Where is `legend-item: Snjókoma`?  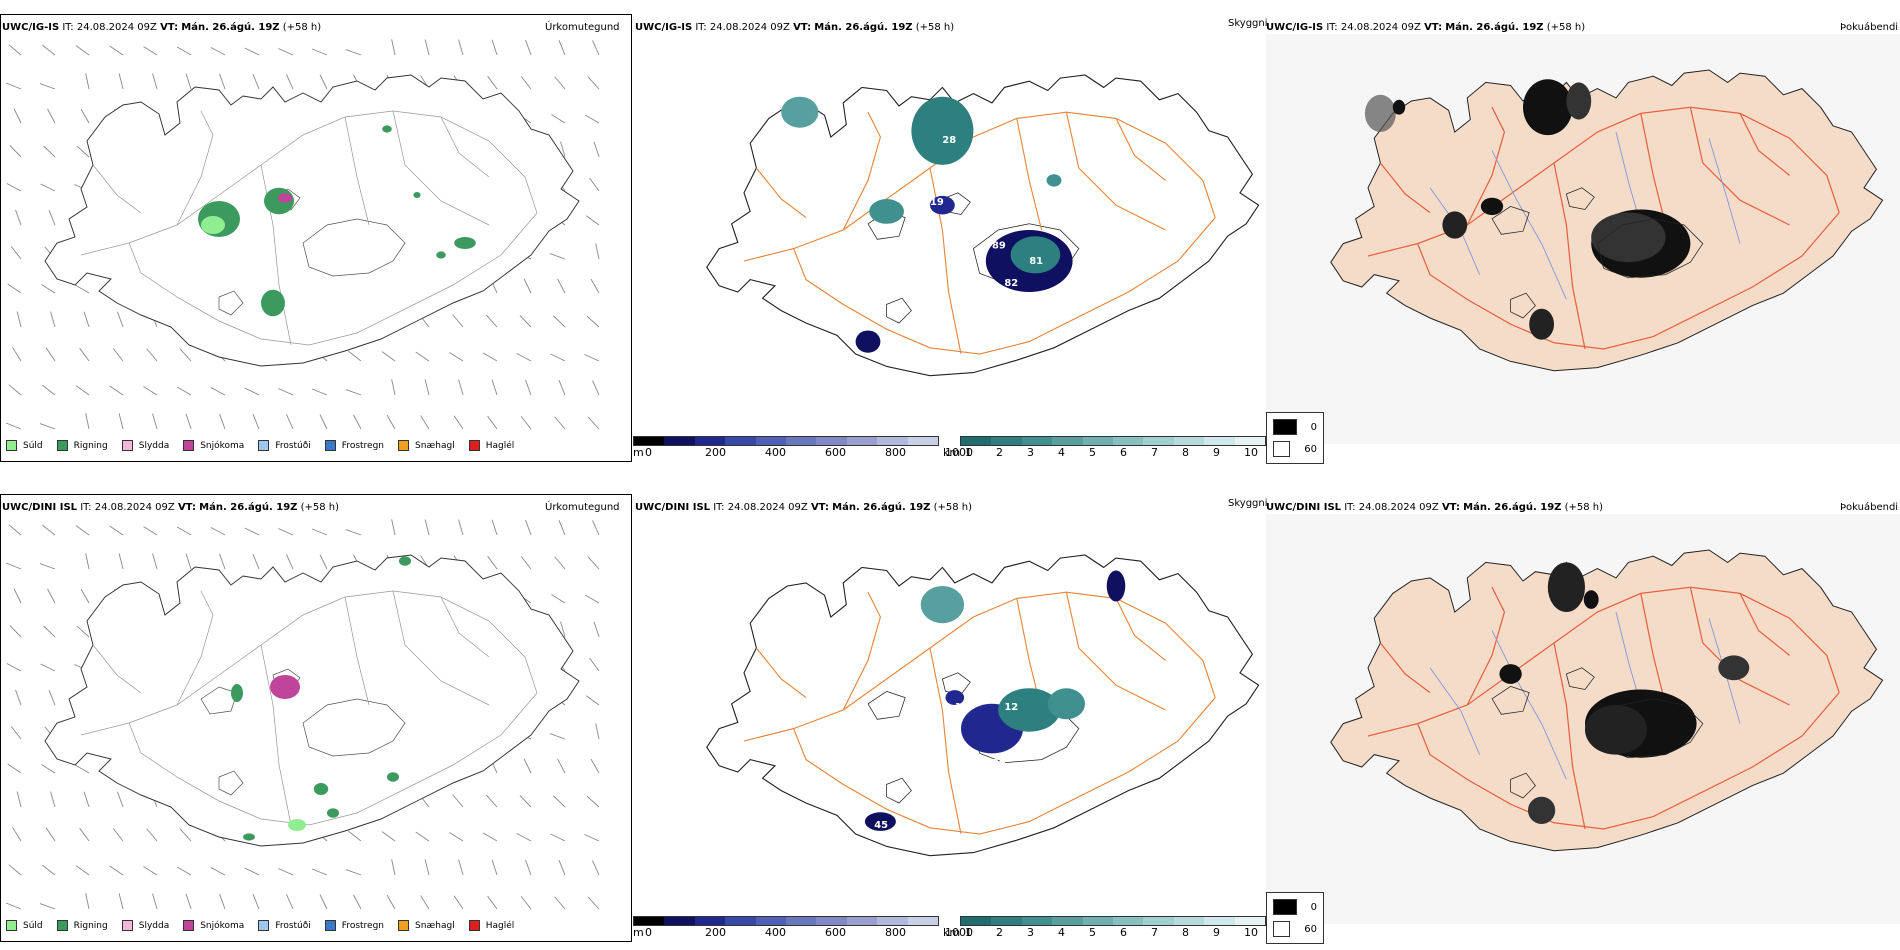
legend-item: Snjókoma is located at coordinates (213, 925).